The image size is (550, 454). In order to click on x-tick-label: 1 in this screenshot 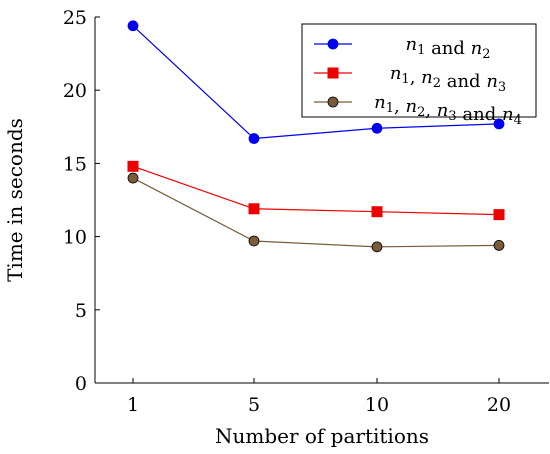, I will do `click(133, 405)`.